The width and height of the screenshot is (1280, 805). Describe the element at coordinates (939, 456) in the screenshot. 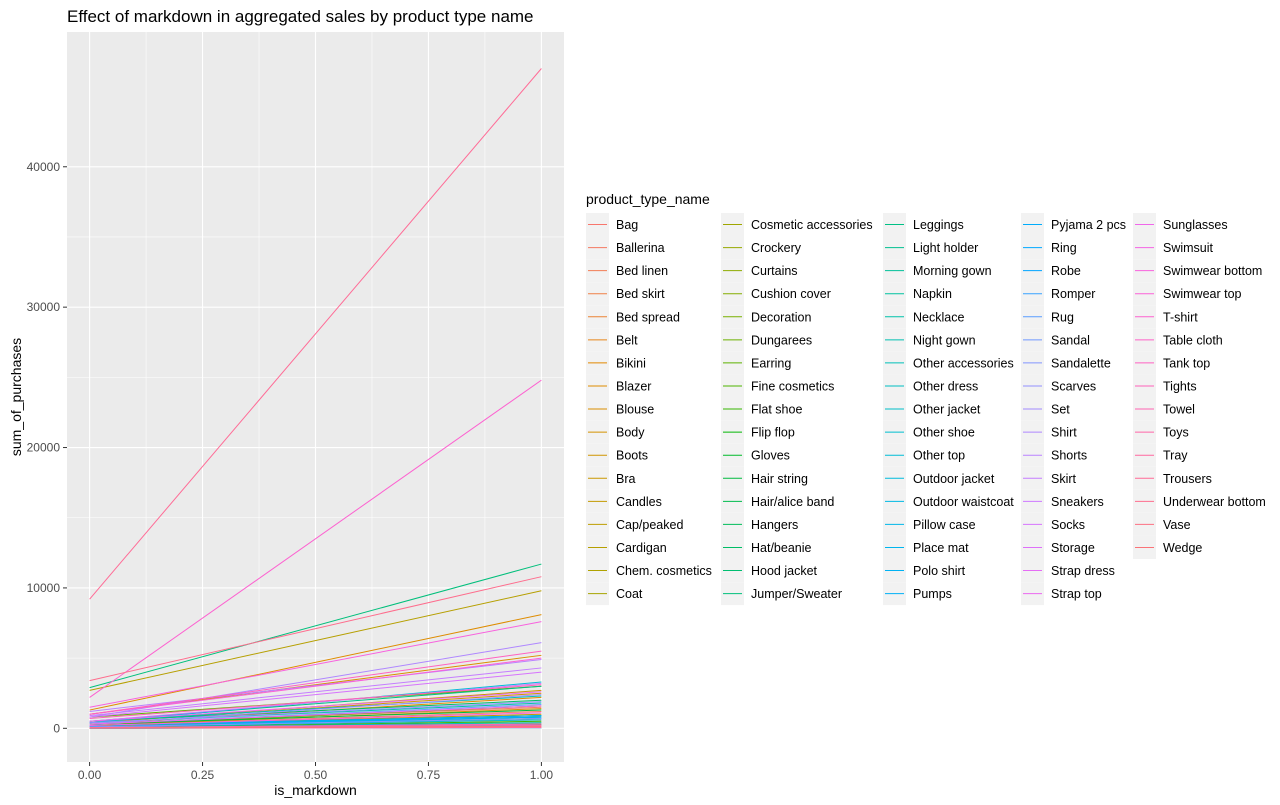

I see `legend-label: Other top` at that location.